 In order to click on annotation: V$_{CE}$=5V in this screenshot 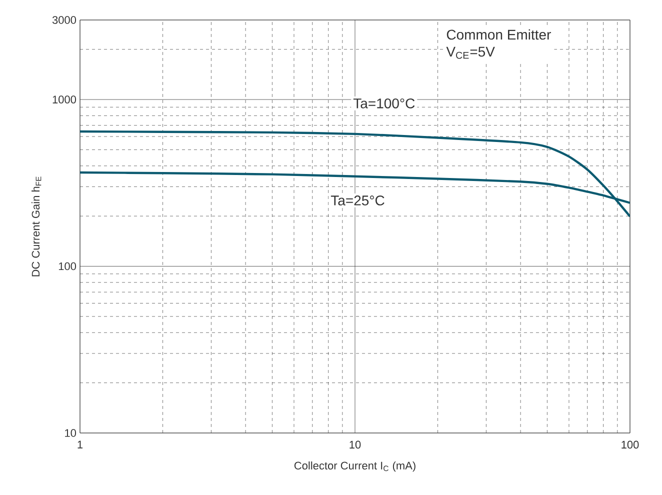, I will do `click(470, 52)`.